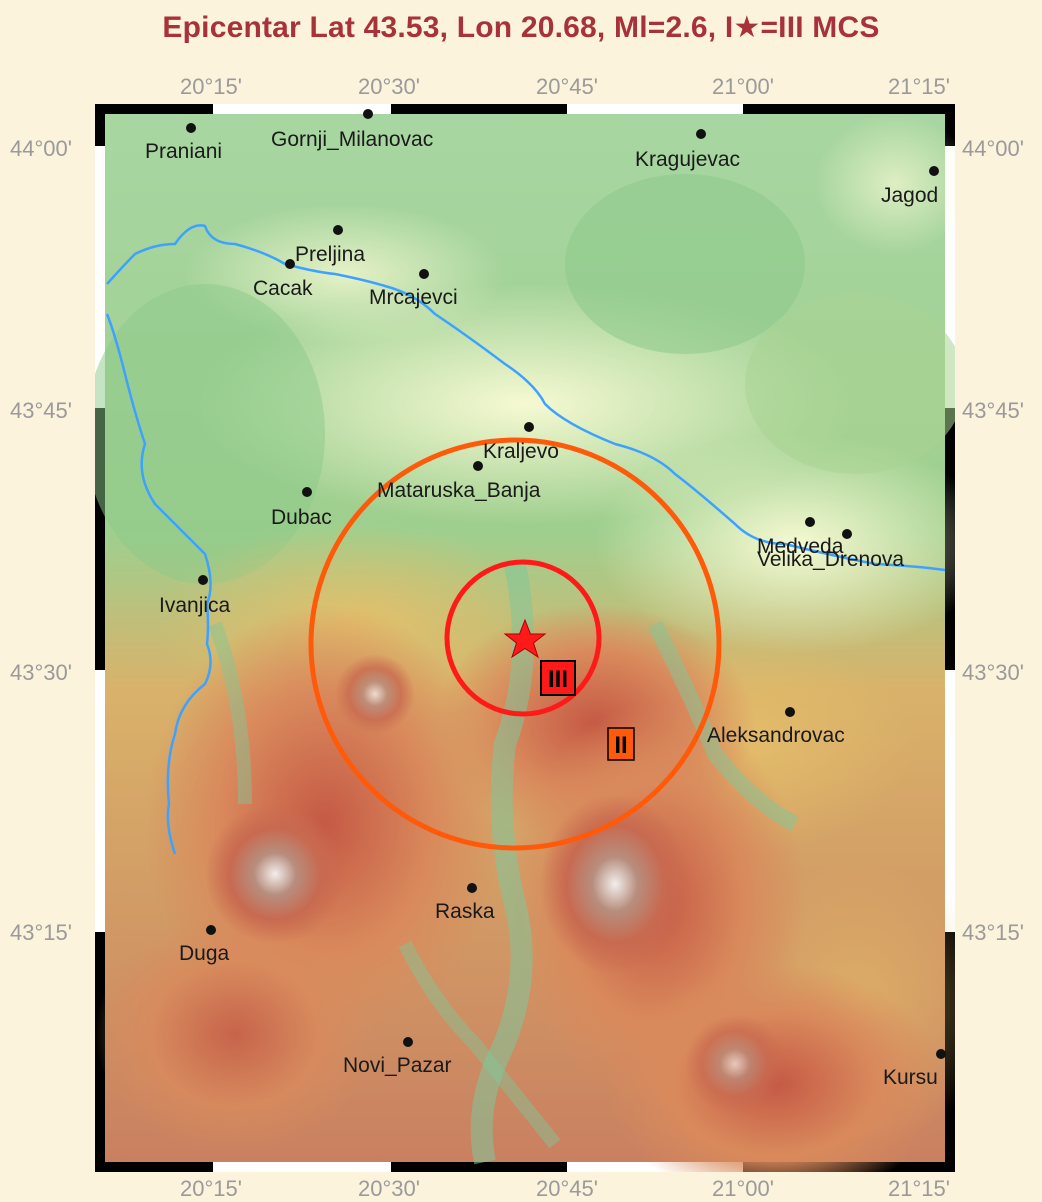 This screenshot has height=1202, width=1042. Describe the element at coordinates (41, 410) in the screenshot. I see `lat-label-left-2: 43°45'` at that location.